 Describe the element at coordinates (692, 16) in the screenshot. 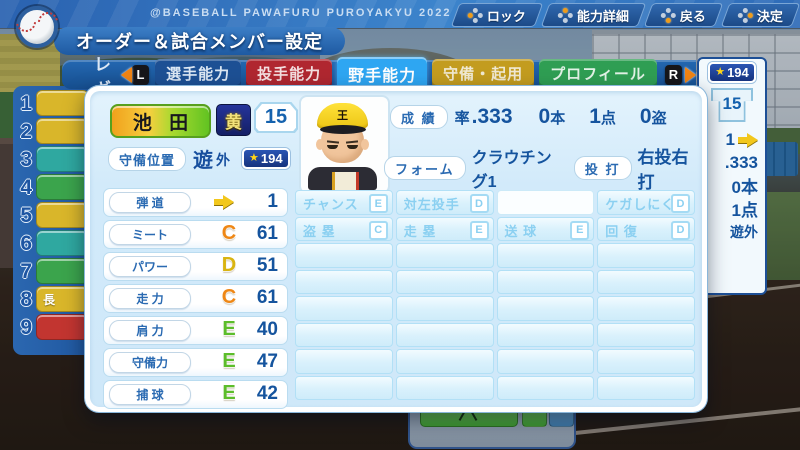

I see `header-button-label: 戻る` at that location.